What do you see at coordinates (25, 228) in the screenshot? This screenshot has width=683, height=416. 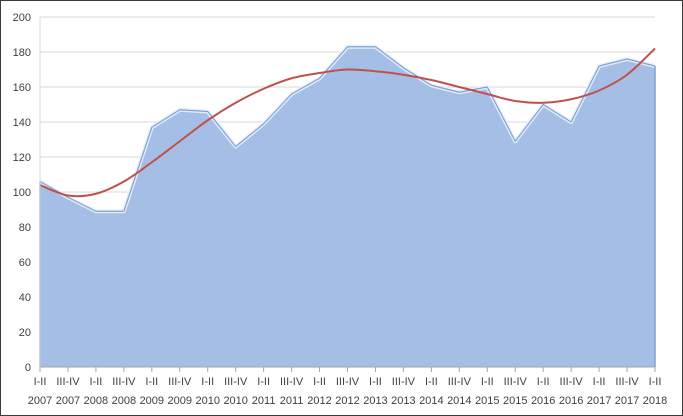 I see `y-tick-label: 80` at bounding box center [25, 228].